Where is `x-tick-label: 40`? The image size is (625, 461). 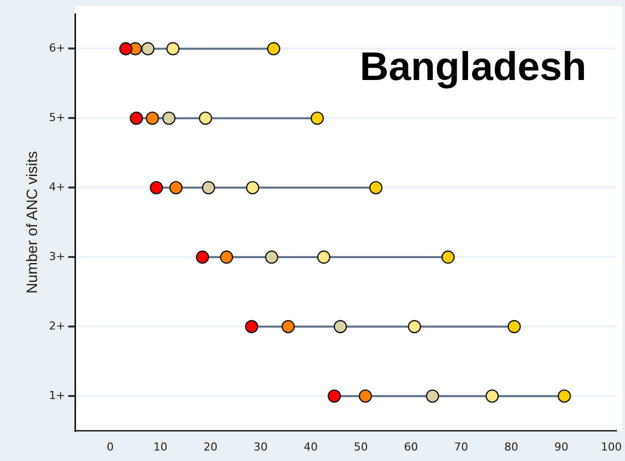 x-tick-label: 40 is located at coordinates (311, 447).